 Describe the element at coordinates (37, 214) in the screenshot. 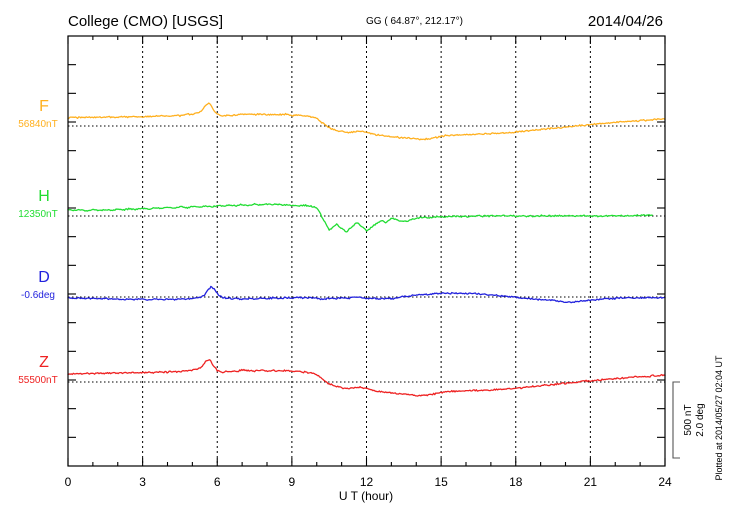

I see `legend-baseline-H: 12350nT` at that location.